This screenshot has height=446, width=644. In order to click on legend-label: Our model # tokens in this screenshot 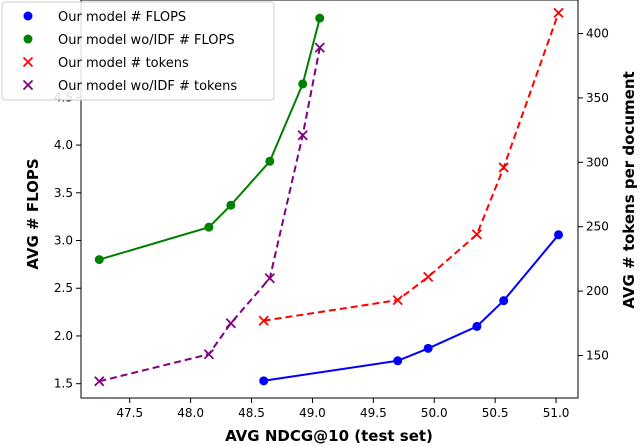, I will do `click(123, 63)`.